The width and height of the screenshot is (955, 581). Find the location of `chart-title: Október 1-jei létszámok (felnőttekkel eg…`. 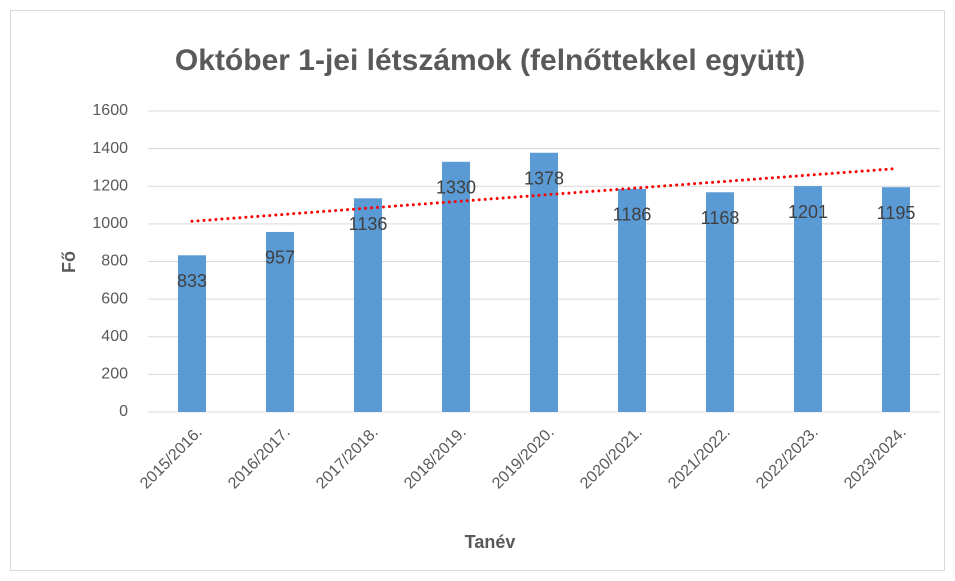

chart-title: Október 1-jei létszámok (felnőttekkel eg… is located at coordinates (490, 60).